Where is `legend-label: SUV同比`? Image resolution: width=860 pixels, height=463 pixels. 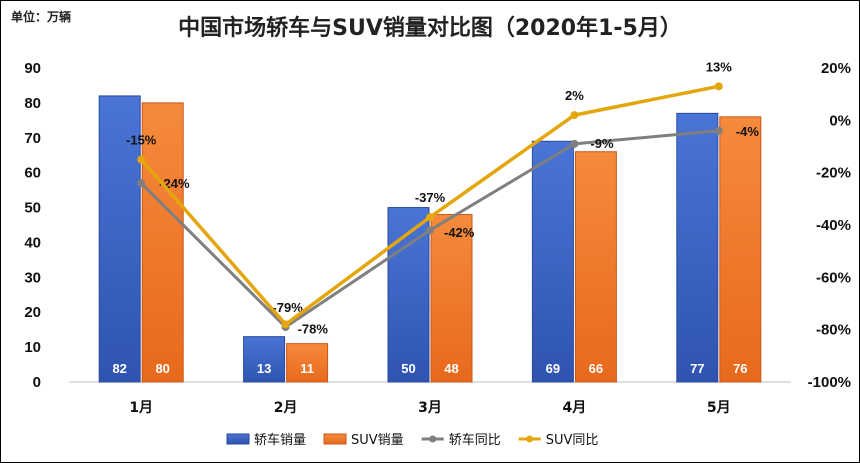
legend-label: SUV同比 is located at coordinates (572, 440).